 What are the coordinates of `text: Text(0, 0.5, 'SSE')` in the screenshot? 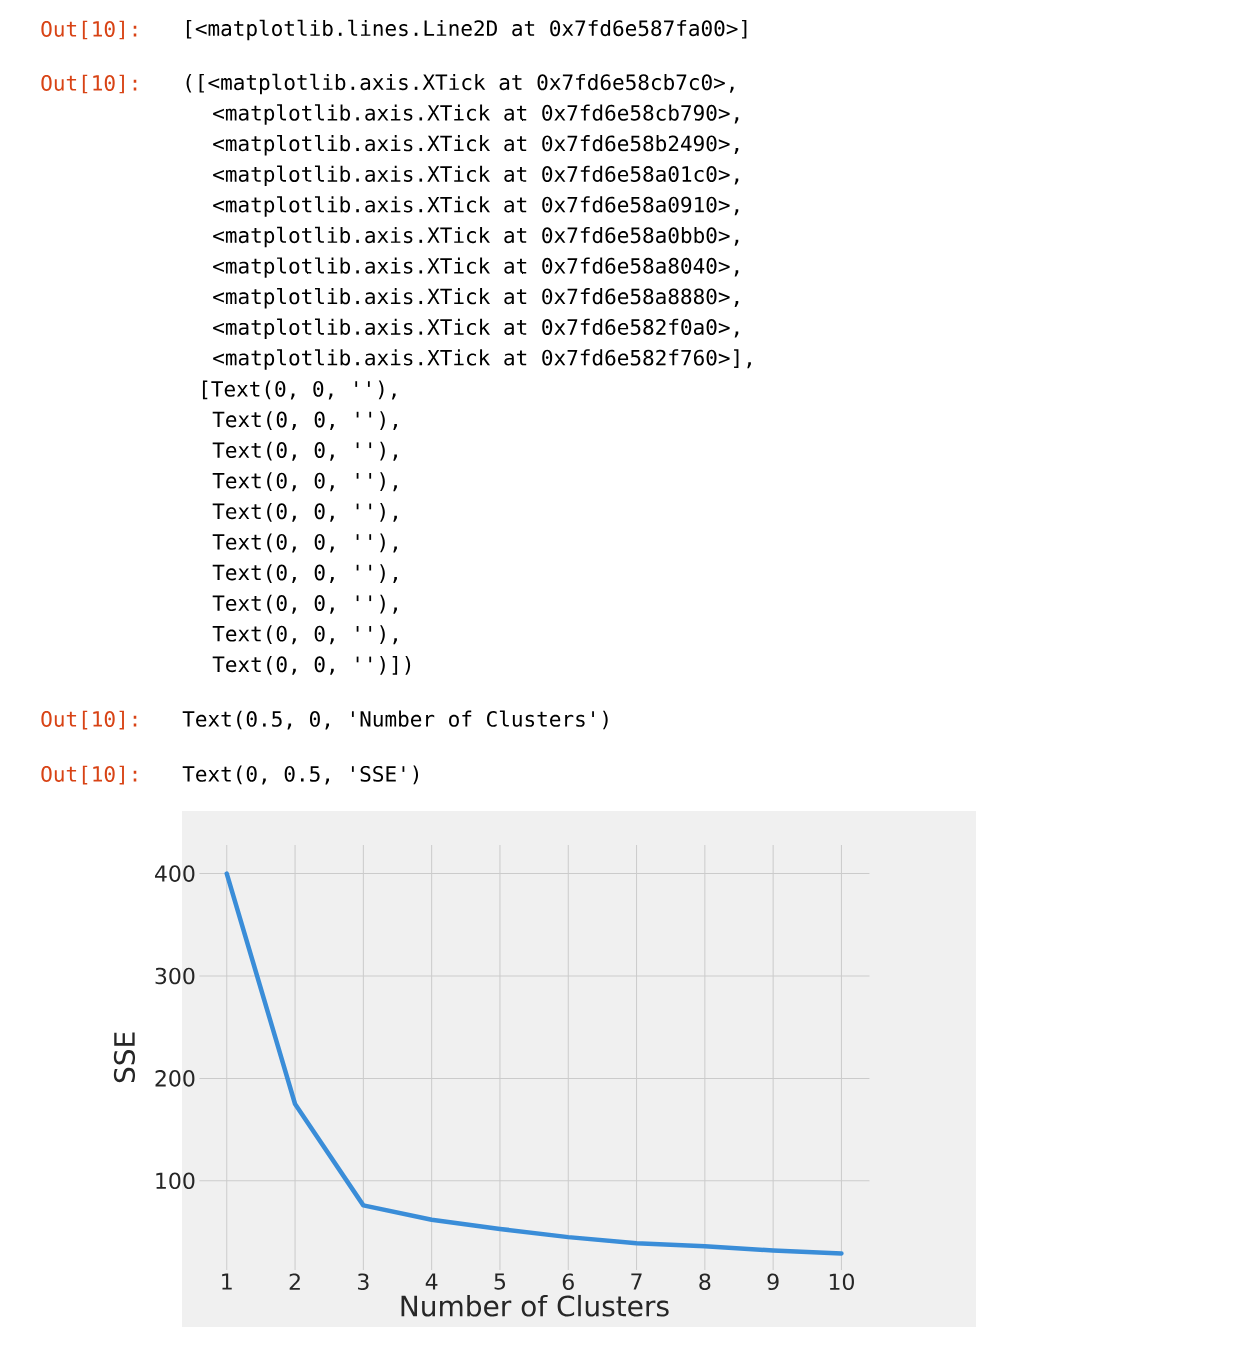 It's located at (300, 775).